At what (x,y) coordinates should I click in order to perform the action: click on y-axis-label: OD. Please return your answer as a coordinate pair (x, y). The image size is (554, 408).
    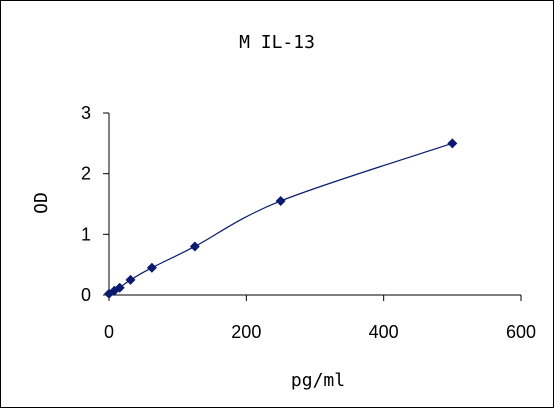
    Looking at the image, I should click on (41, 203).